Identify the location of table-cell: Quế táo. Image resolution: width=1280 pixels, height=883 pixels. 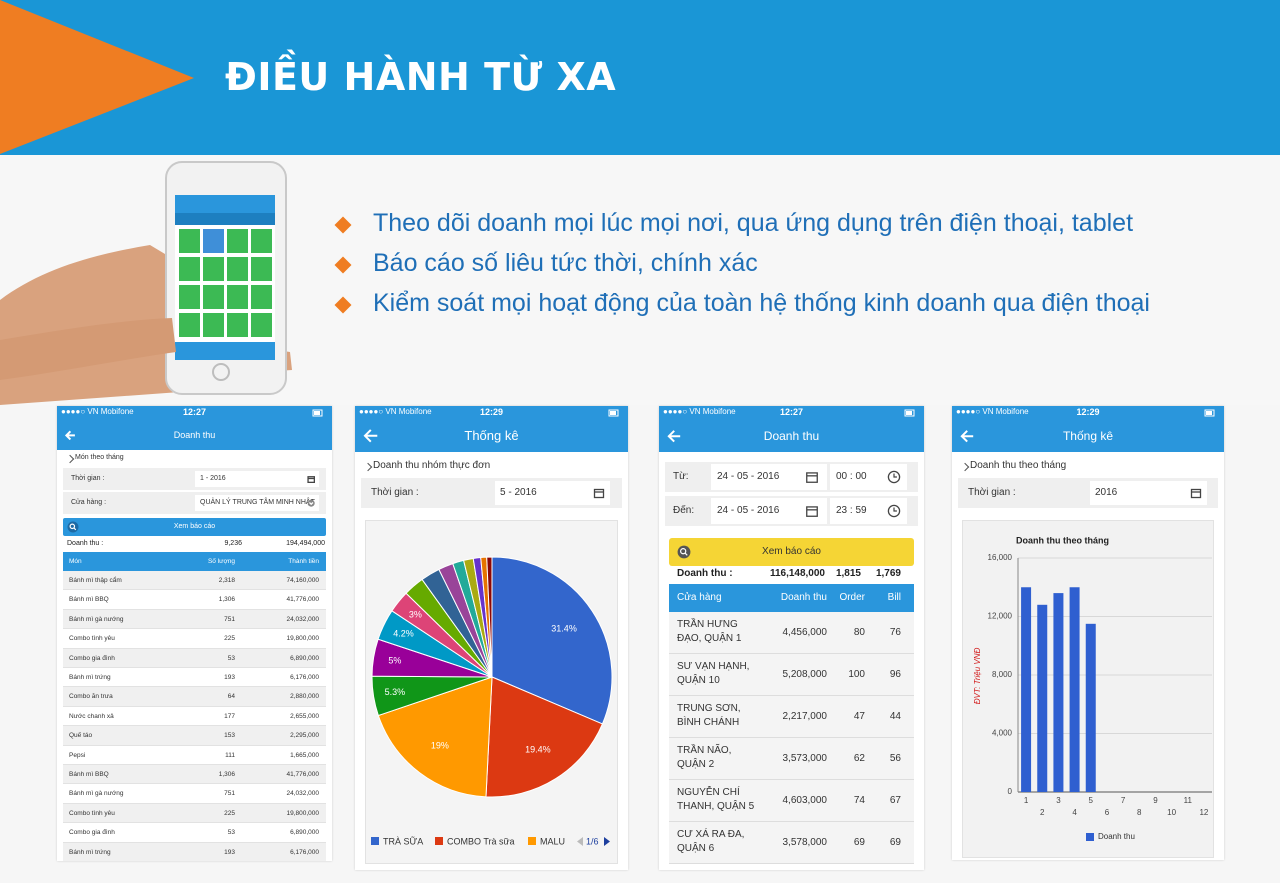
(81, 736).